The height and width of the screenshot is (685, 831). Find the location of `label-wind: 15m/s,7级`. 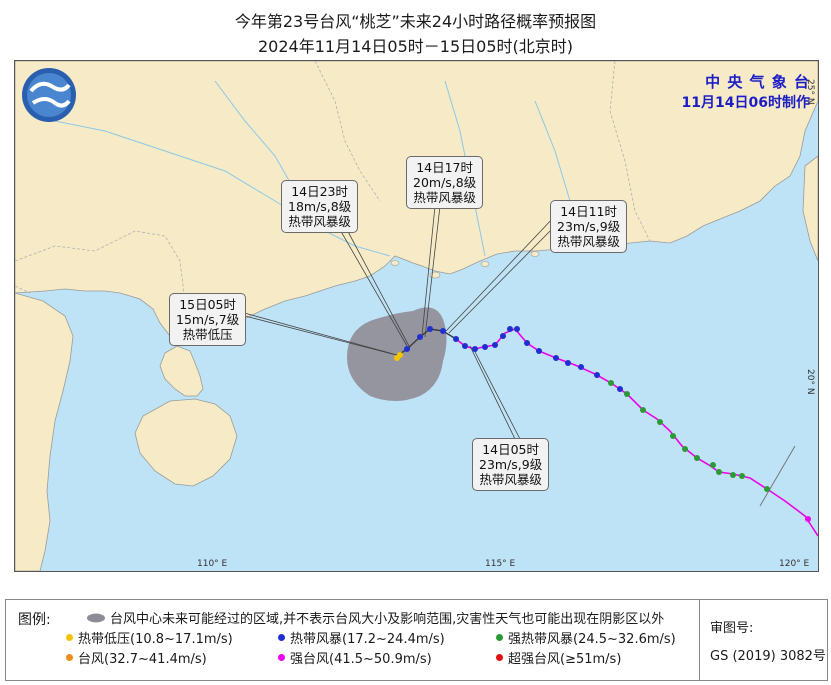

label-wind: 15m/s,7级 is located at coordinates (208, 319).